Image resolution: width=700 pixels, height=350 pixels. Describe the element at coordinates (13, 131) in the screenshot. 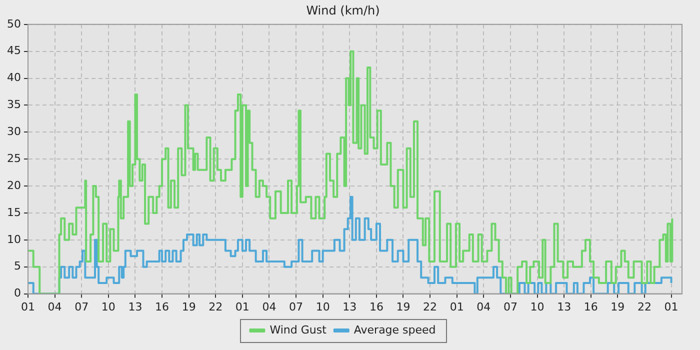

I see `y-tick-label: 30` at that location.